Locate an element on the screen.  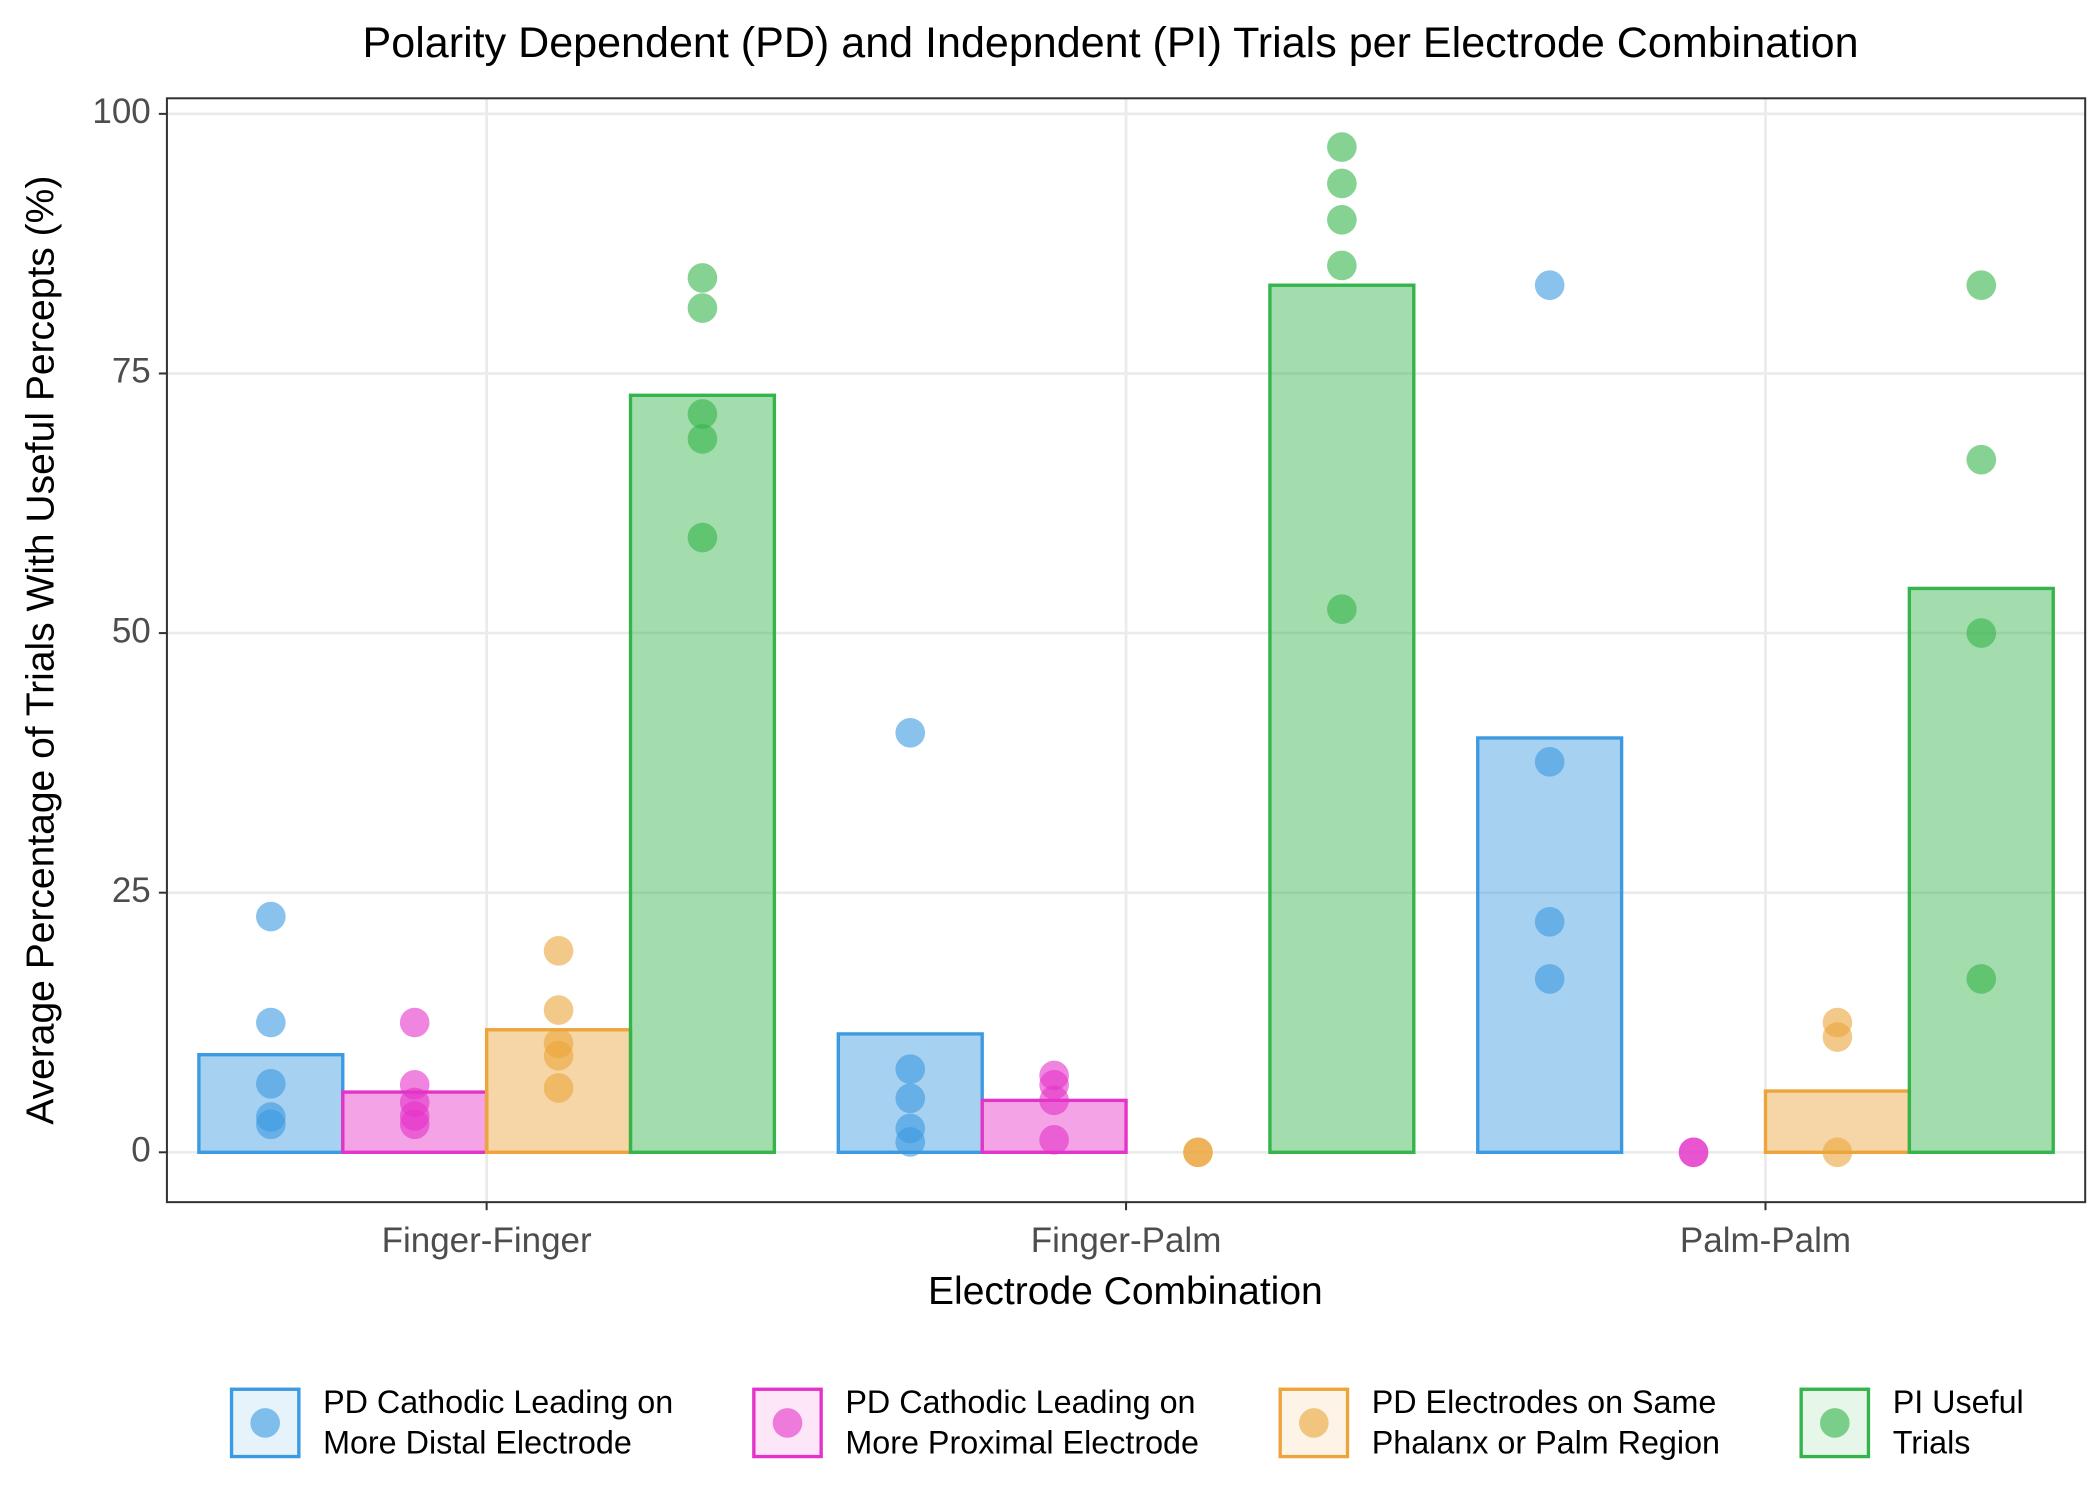
legend-label: PI Useful Trials is located at coordinates (1958, 1422).